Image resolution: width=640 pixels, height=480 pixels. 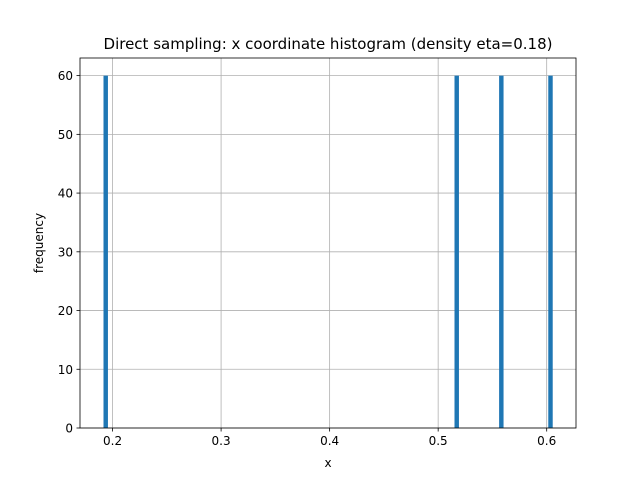 What do you see at coordinates (329, 441) in the screenshot?
I see `x-tick-label: 0.4` at bounding box center [329, 441].